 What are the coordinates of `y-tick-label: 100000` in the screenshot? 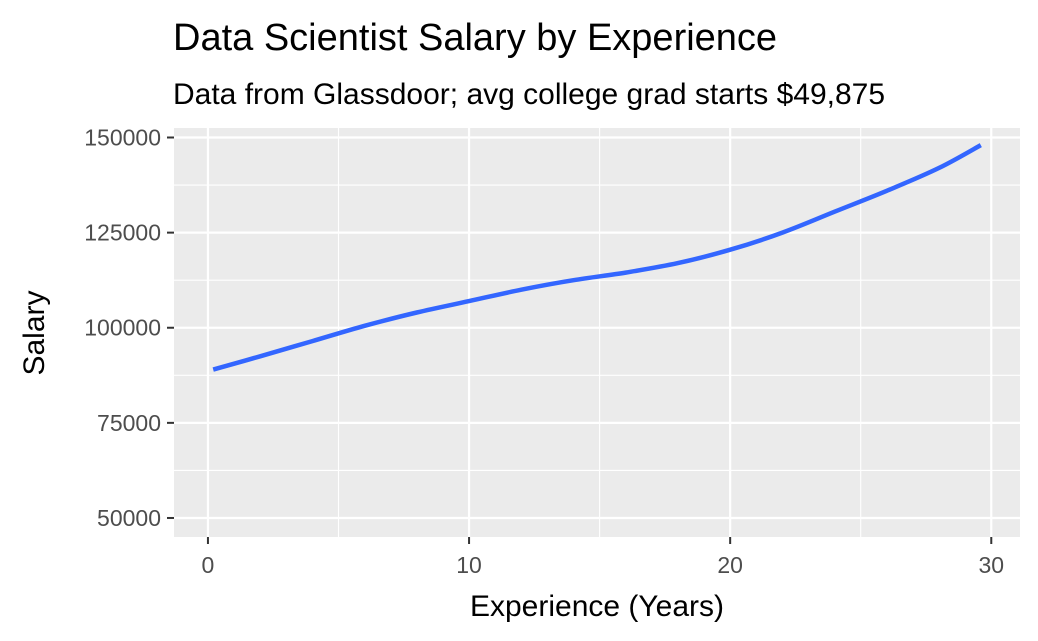 It's located at (122, 328).